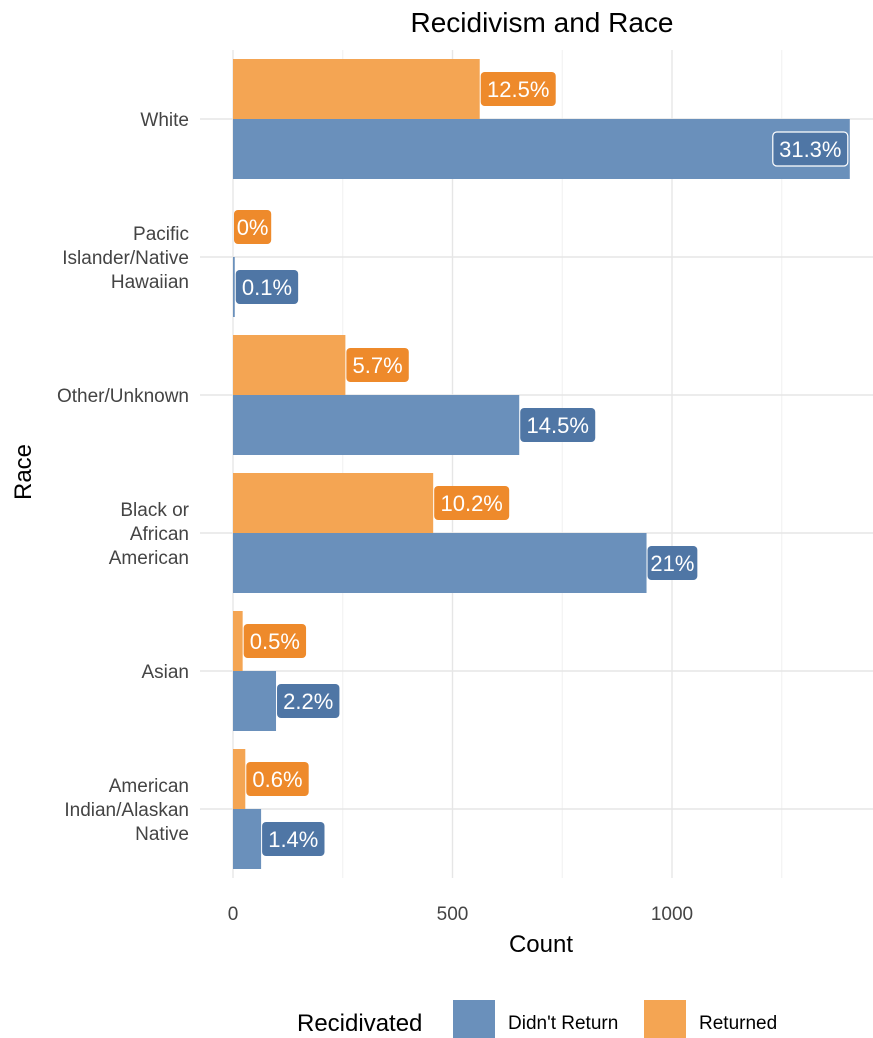  I want to click on bar-label-text: 10.2%, so click(471, 503).